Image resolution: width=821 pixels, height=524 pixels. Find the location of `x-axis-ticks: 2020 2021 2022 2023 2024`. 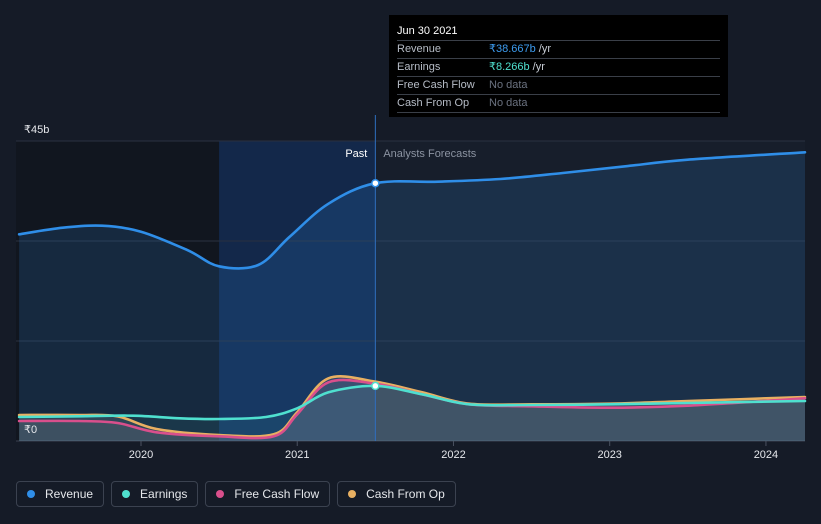

x-axis-ticks: 2020 2021 2022 2023 2024 is located at coordinates (453, 451).